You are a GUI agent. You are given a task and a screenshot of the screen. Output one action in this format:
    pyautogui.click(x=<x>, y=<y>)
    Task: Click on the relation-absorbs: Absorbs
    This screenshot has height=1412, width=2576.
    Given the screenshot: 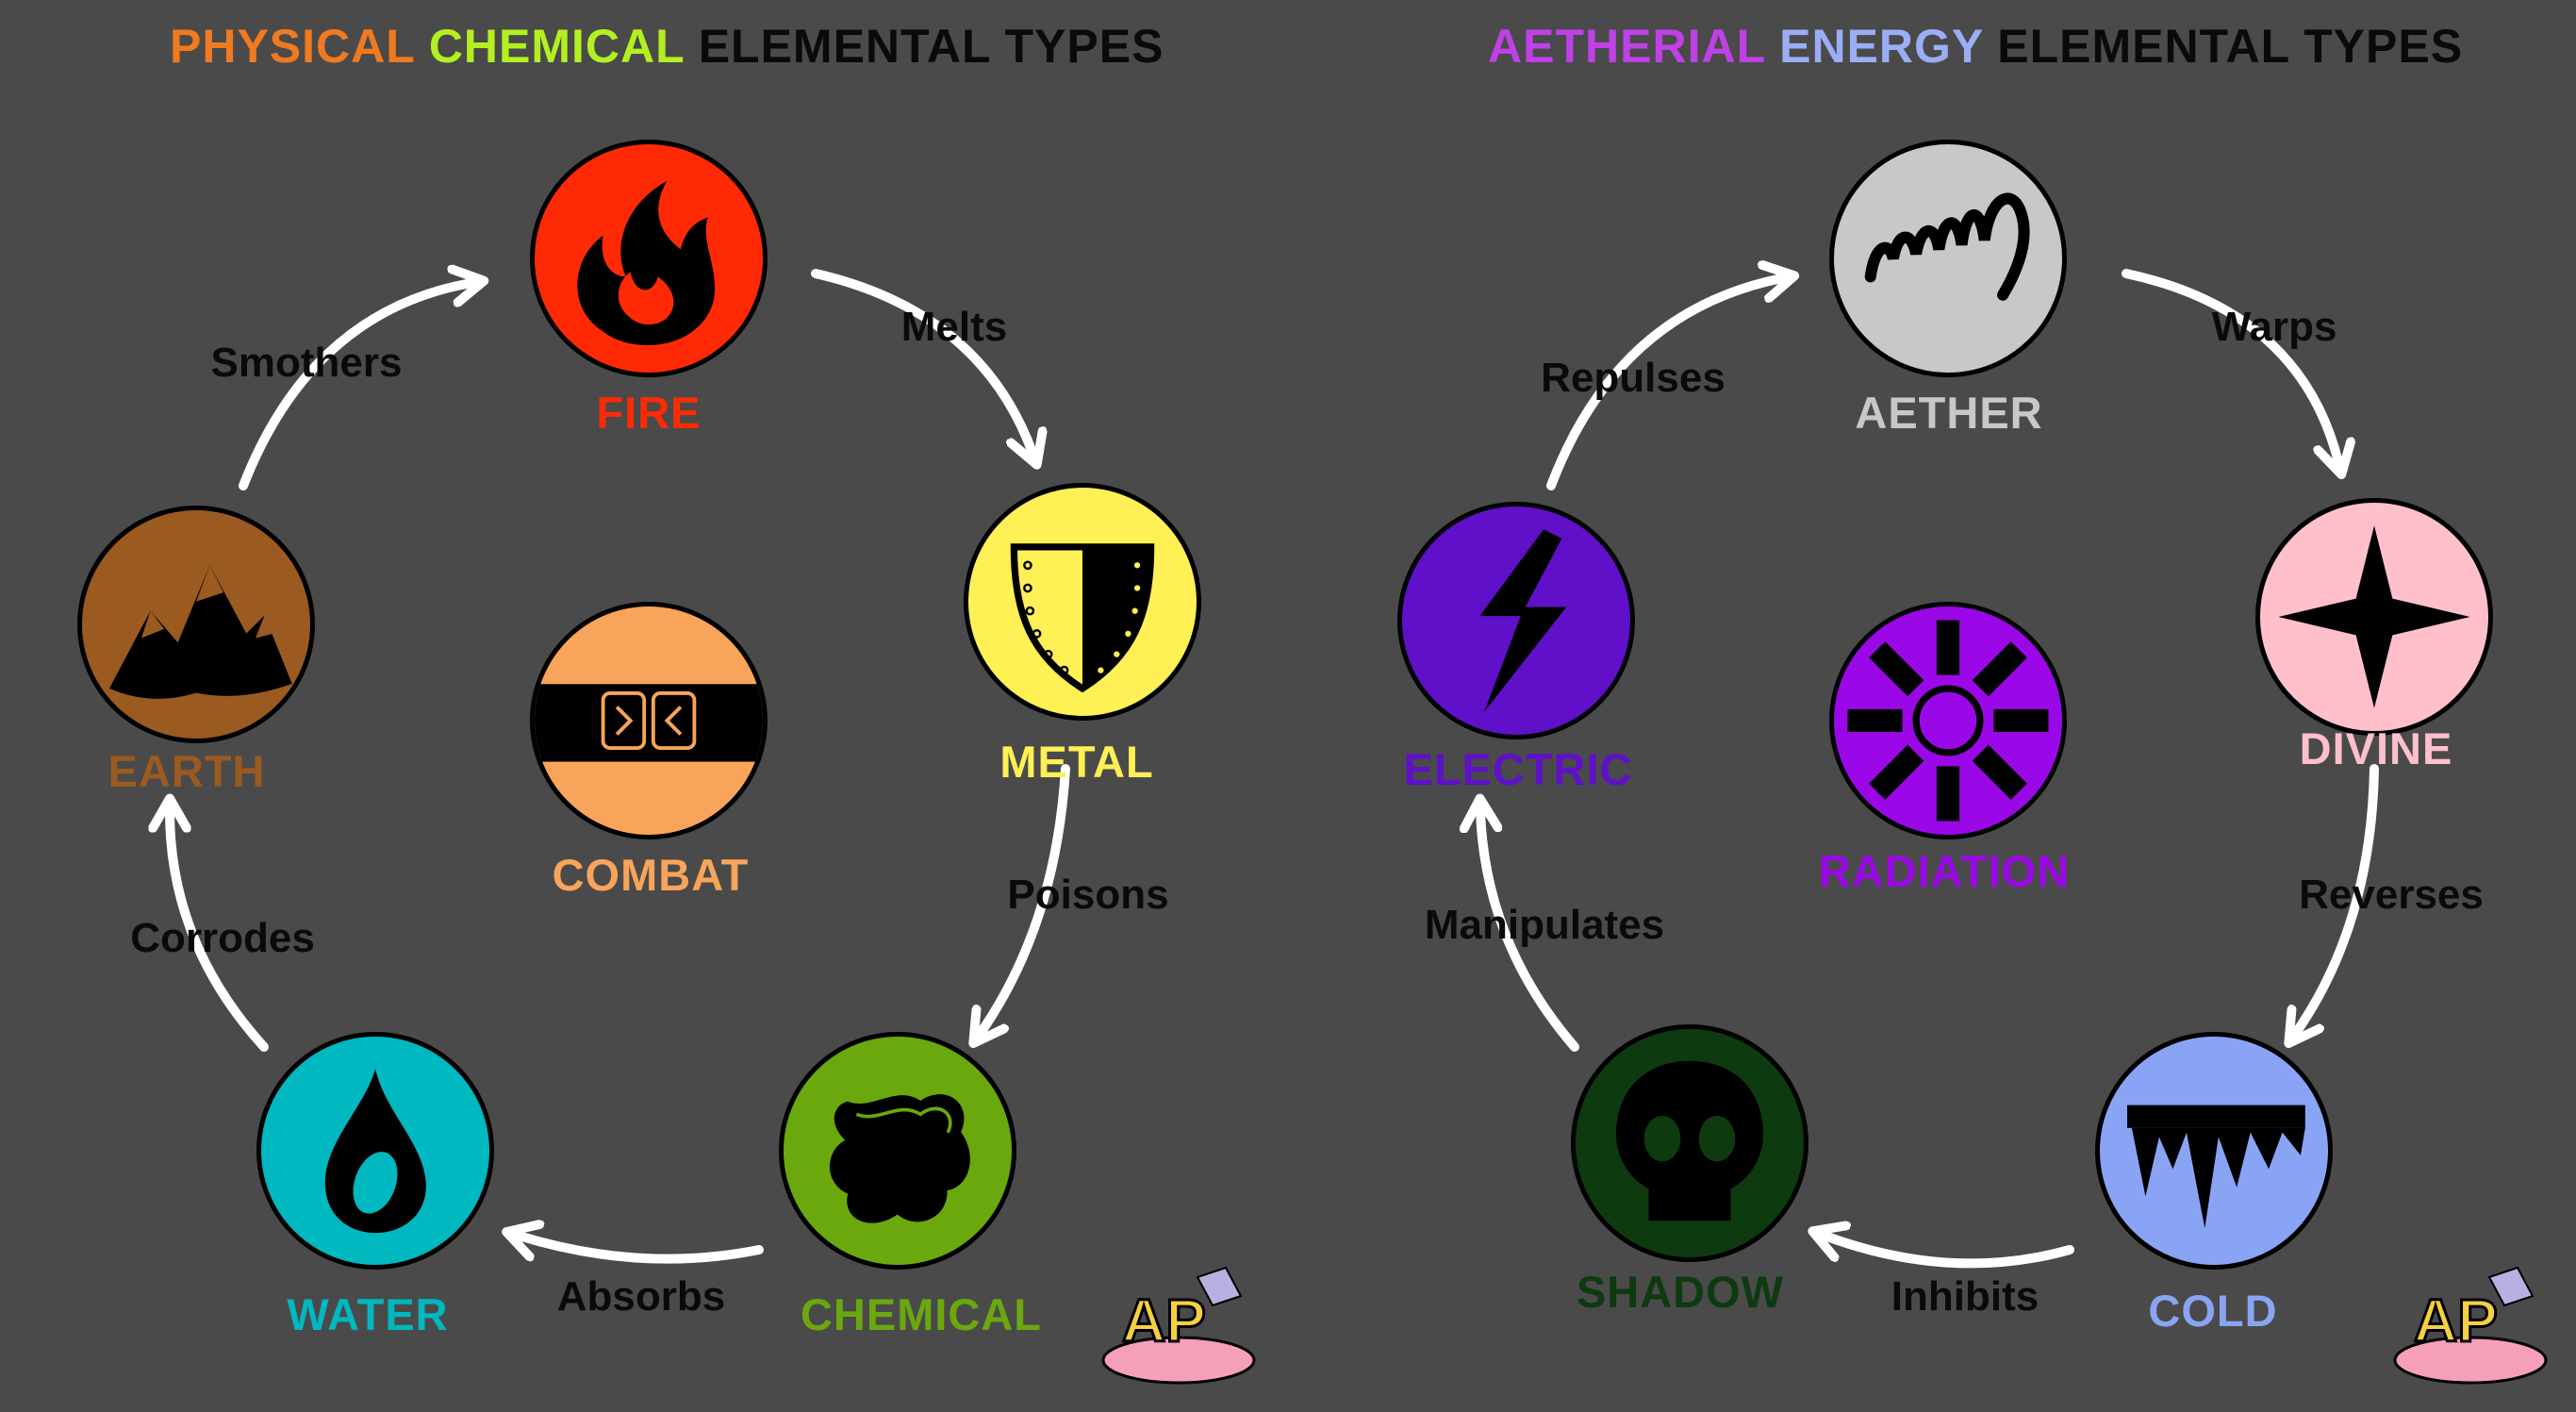 What is the action you would take?
    pyautogui.click(x=641, y=1297)
    